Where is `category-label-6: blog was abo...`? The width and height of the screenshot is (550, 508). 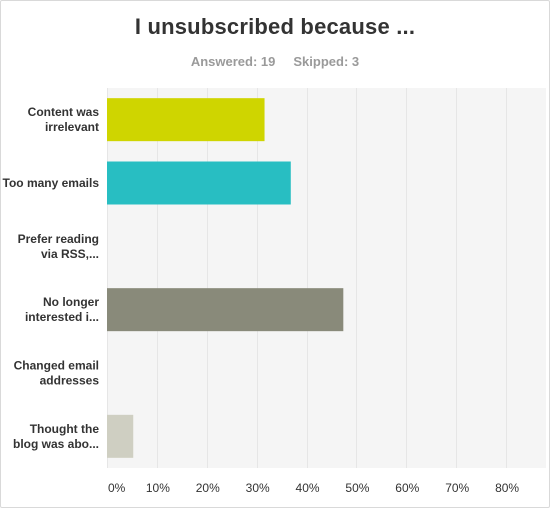 category-label-6: blog was abo... is located at coordinates (56, 444).